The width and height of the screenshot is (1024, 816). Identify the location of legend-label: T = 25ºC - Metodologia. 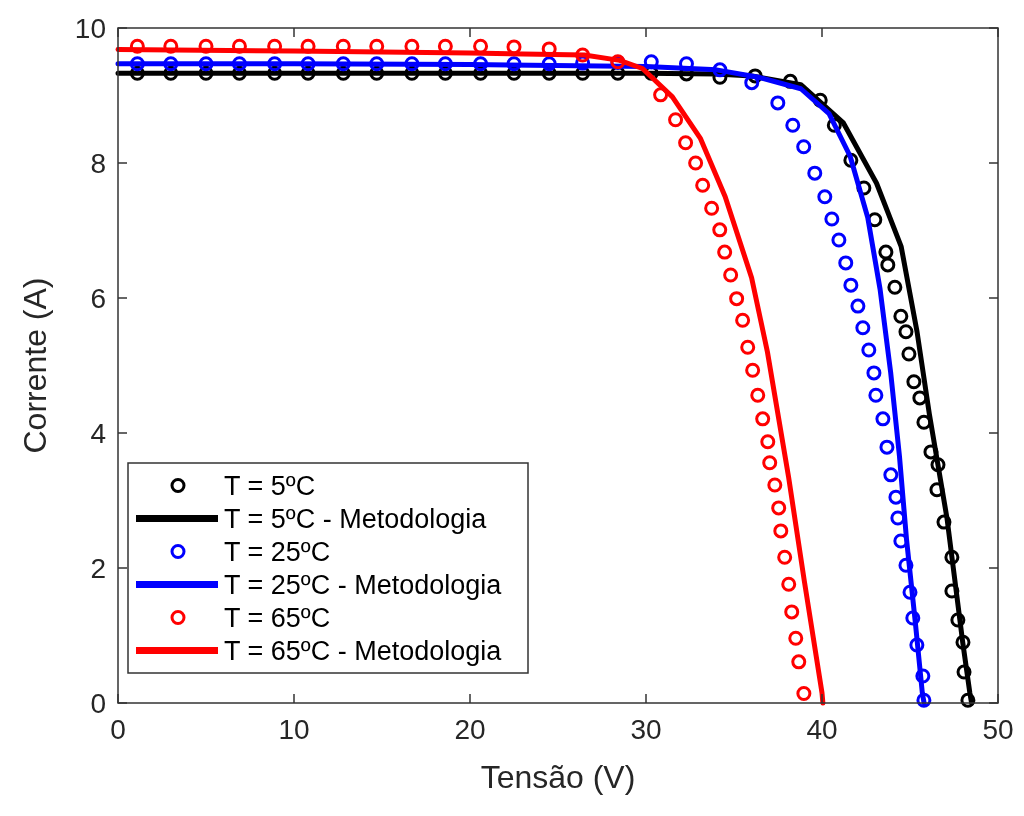
(363, 584).